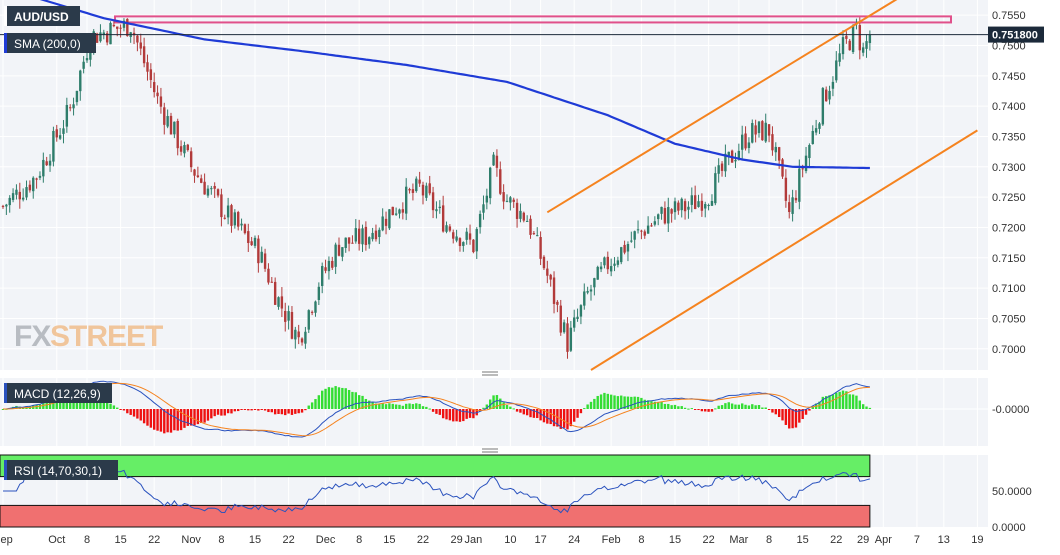  I want to click on price-tick-label: 0.7250, so click(1009, 198).